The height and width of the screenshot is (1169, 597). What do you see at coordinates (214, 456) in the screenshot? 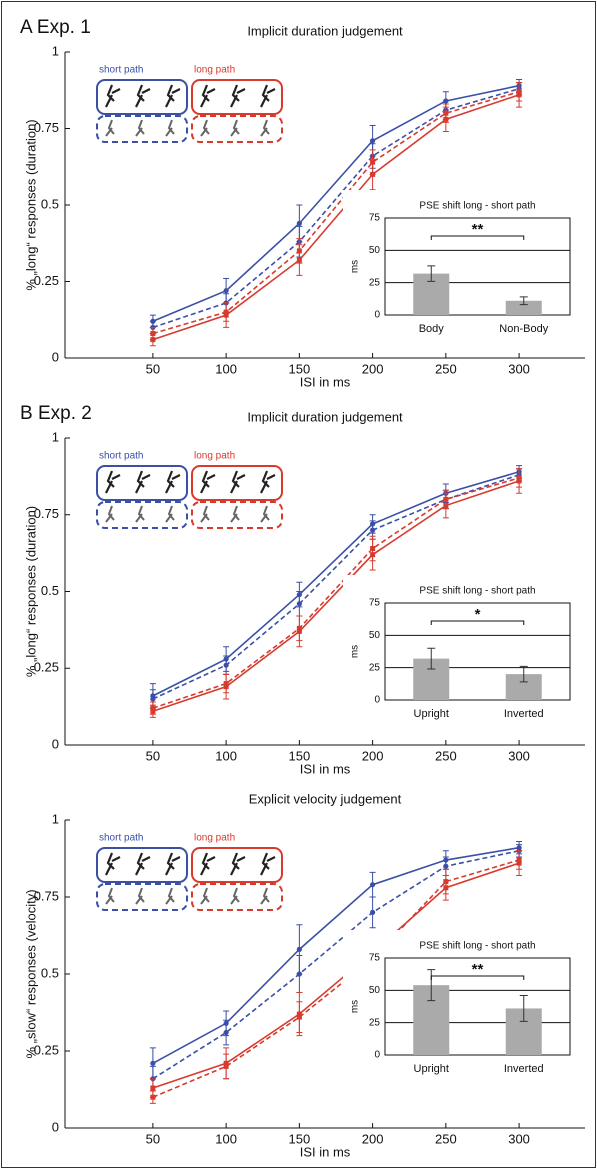
I see `legend-label: long path` at bounding box center [214, 456].